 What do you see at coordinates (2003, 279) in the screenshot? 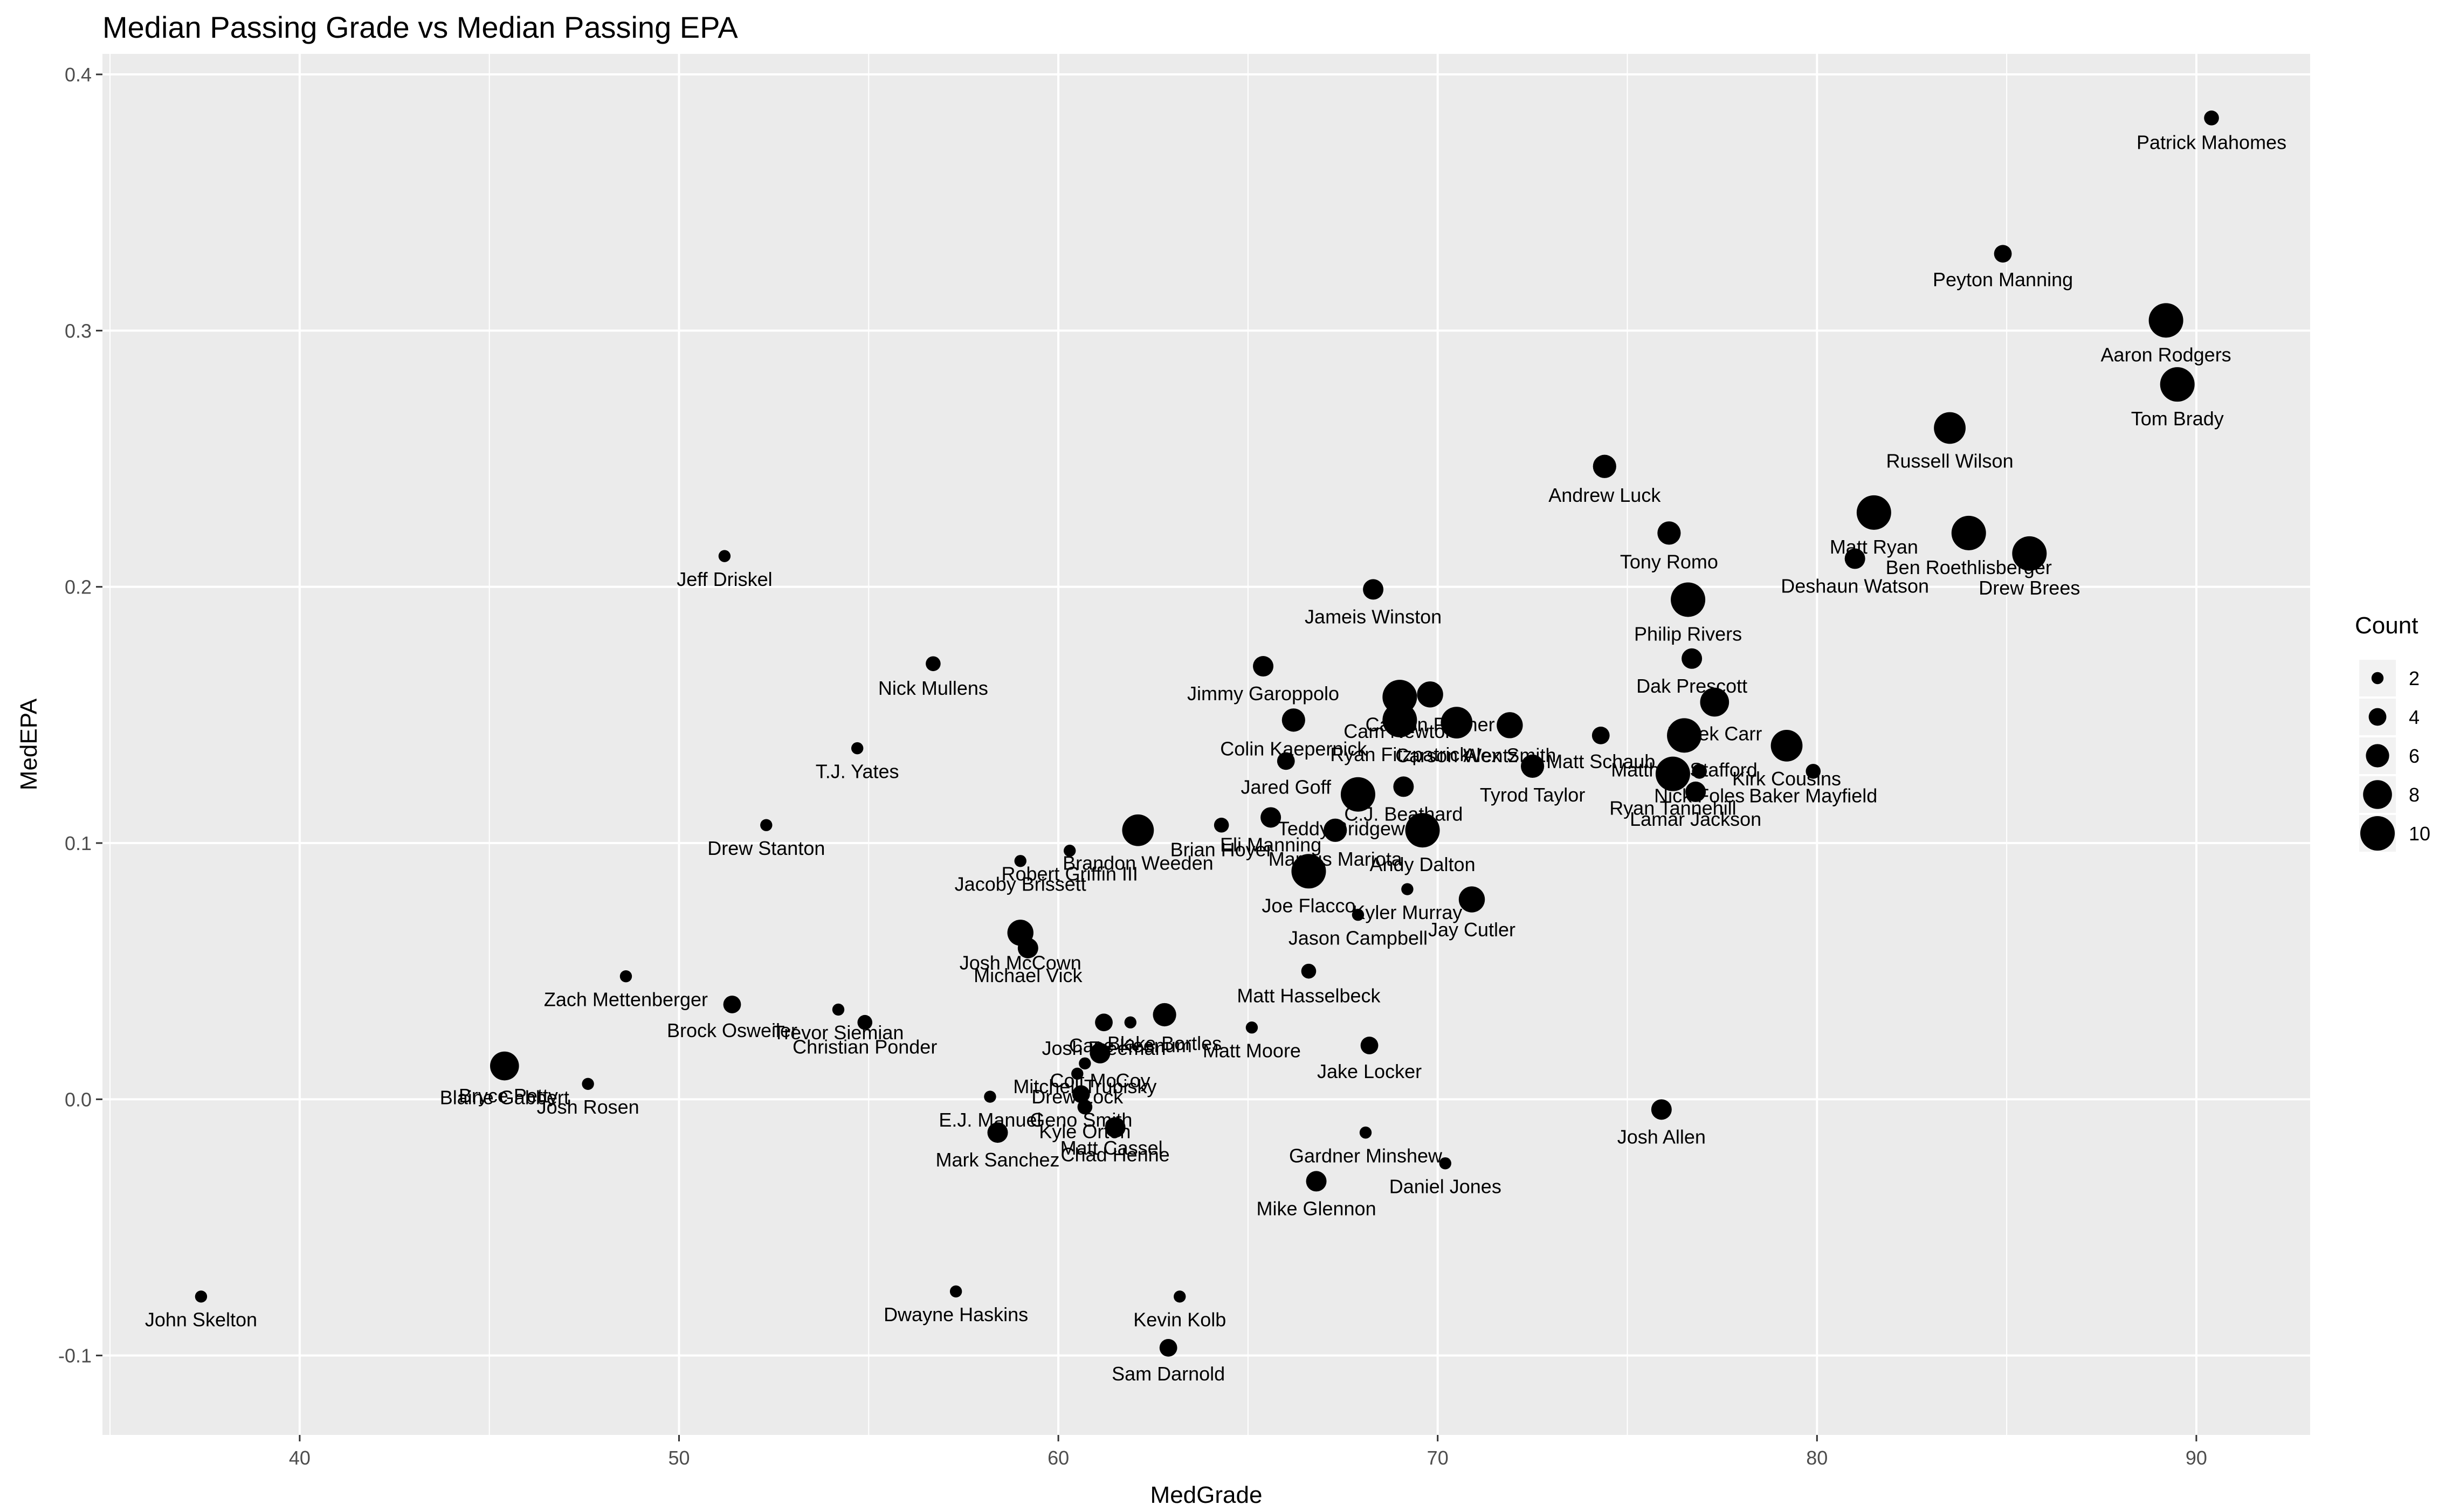
I see `point-label: Peyton Manning` at bounding box center [2003, 279].